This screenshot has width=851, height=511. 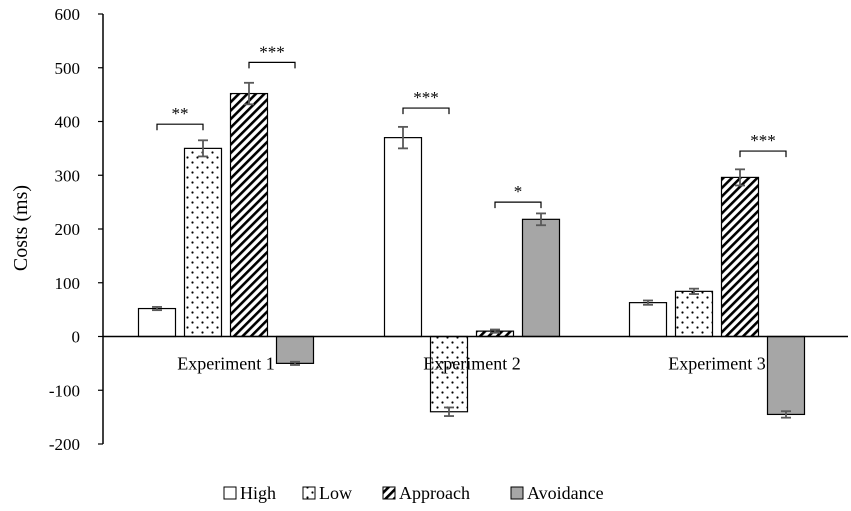 What do you see at coordinates (21, 228) in the screenshot?
I see `y-axis-label: Costs (ms)` at bounding box center [21, 228].